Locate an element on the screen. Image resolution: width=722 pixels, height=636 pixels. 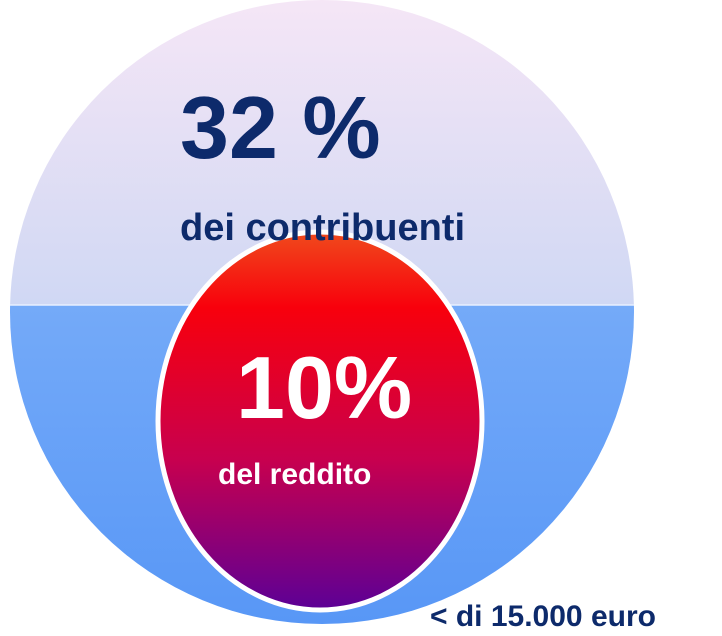
footnote: < di 15.000 euro is located at coordinates (543, 616).